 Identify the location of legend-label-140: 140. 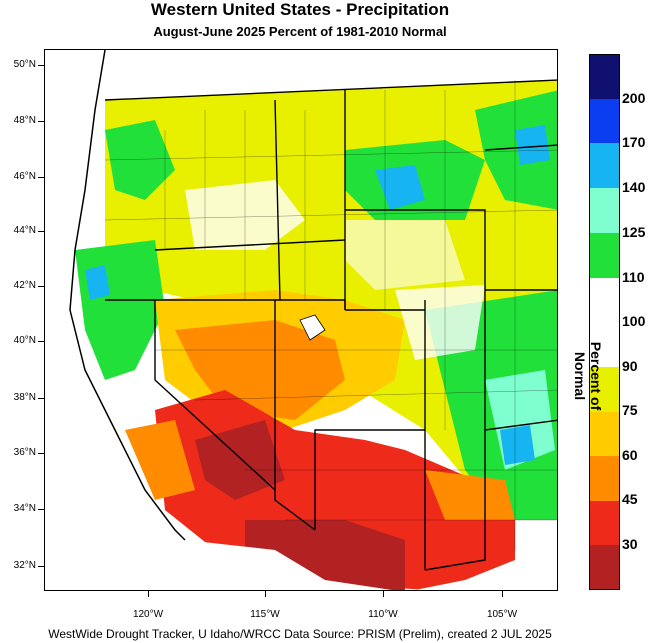
(634, 187).